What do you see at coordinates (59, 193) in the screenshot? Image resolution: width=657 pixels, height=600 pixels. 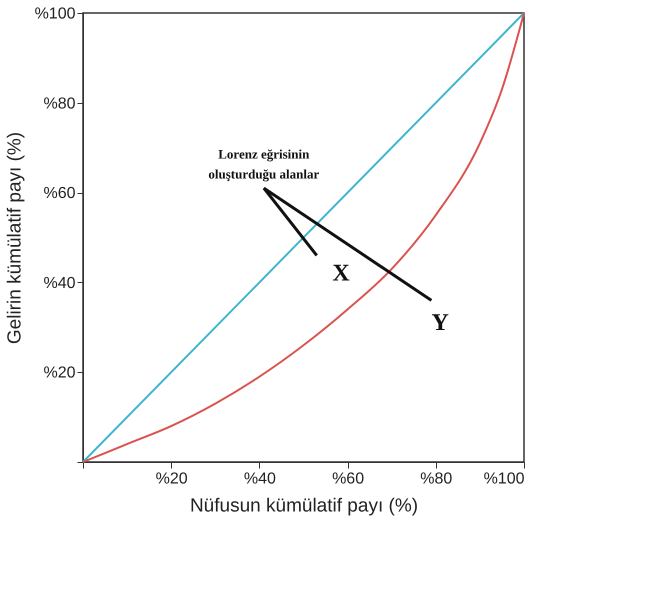 I see `y-tick-label: %60` at bounding box center [59, 193].